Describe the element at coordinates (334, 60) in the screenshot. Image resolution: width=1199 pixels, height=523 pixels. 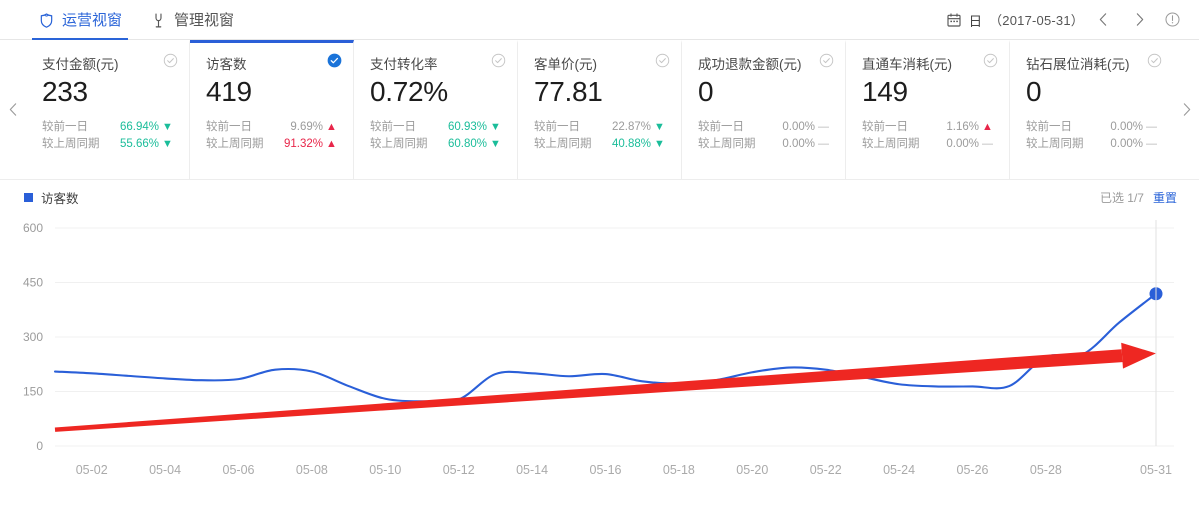
I see `check-circle-filled-icon` at that location.